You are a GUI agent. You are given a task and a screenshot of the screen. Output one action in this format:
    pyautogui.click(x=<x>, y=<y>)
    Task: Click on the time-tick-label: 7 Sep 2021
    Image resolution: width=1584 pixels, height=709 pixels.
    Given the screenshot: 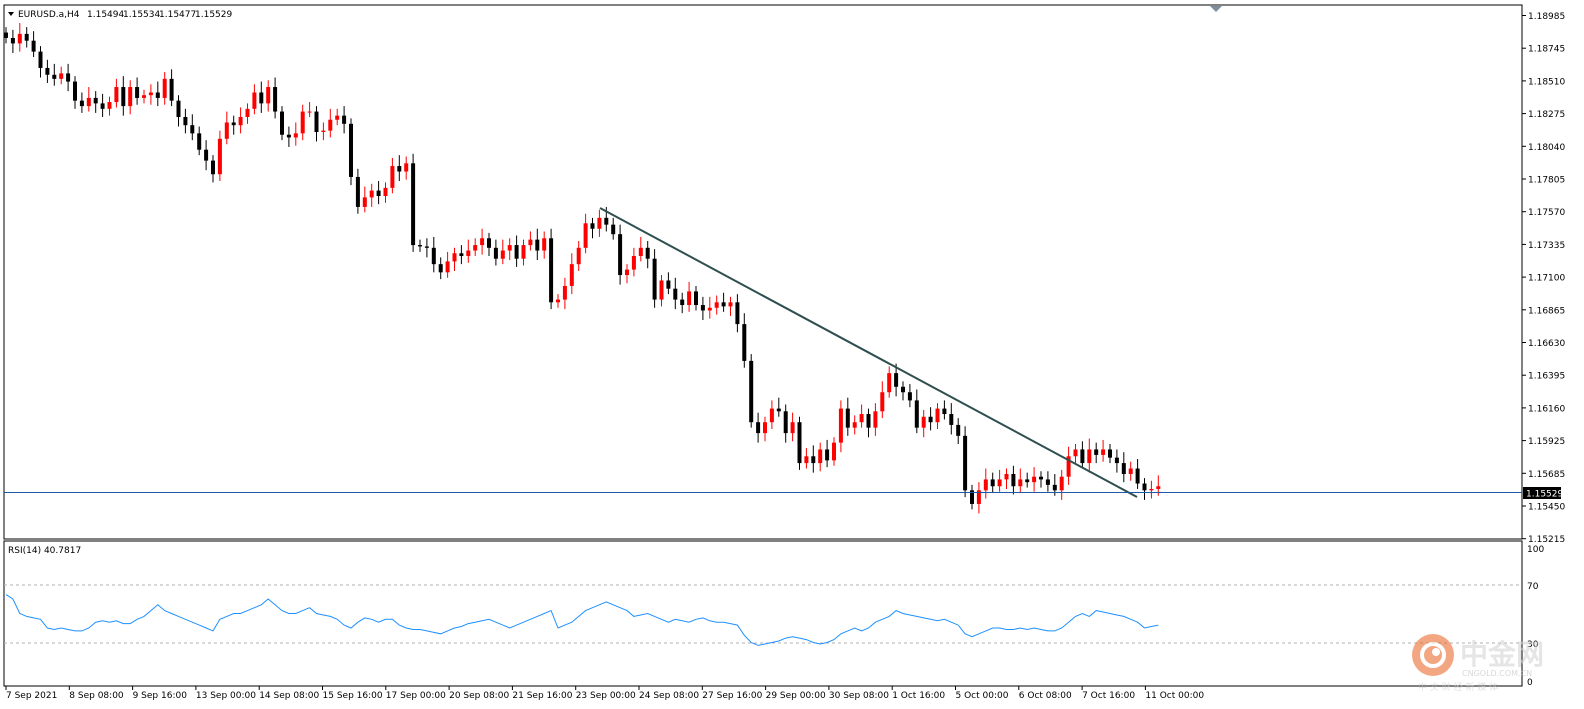 What is the action you would take?
    pyautogui.click(x=31, y=696)
    